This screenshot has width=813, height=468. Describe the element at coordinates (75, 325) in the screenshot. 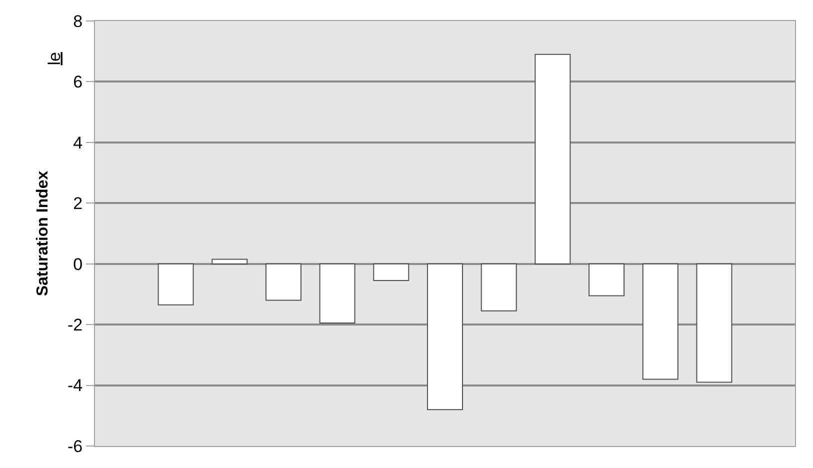

I see `y-tick-label: -2` at that location.